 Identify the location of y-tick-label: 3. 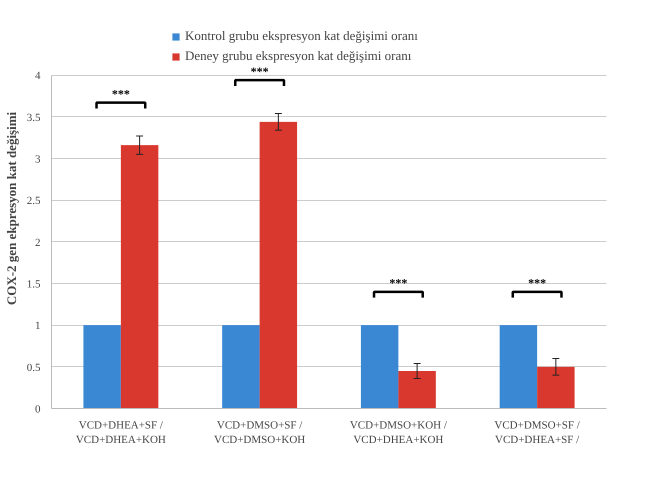
(38, 160).